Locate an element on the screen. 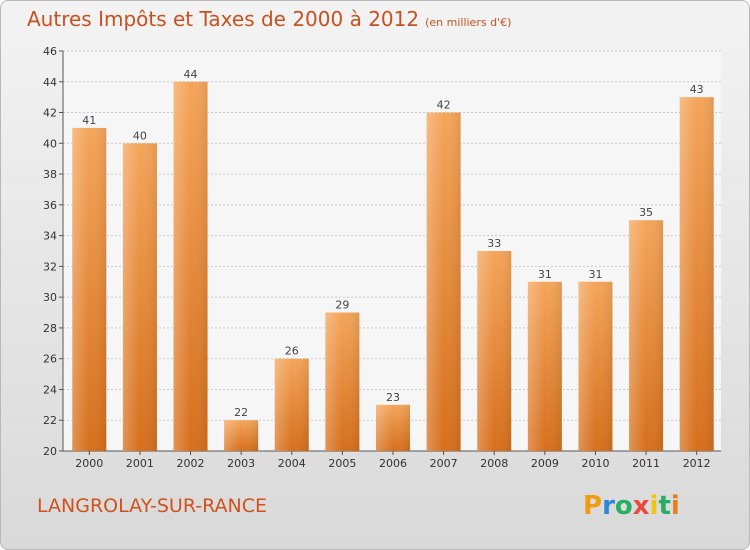 This screenshot has height=550, width=750. bar-value-label: 44 is located at coordinates (191, 74).